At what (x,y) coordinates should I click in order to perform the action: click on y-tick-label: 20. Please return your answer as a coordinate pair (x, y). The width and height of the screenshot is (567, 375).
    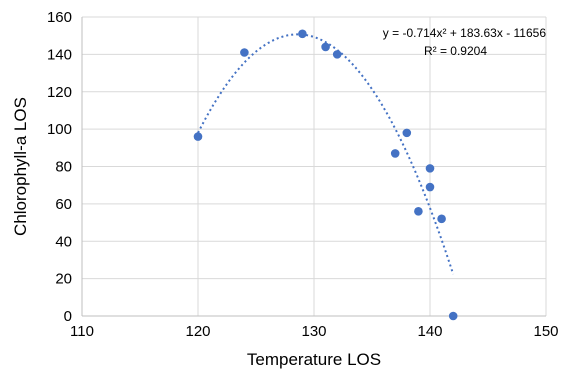
    Looking at the image, I should click on (63, 279).